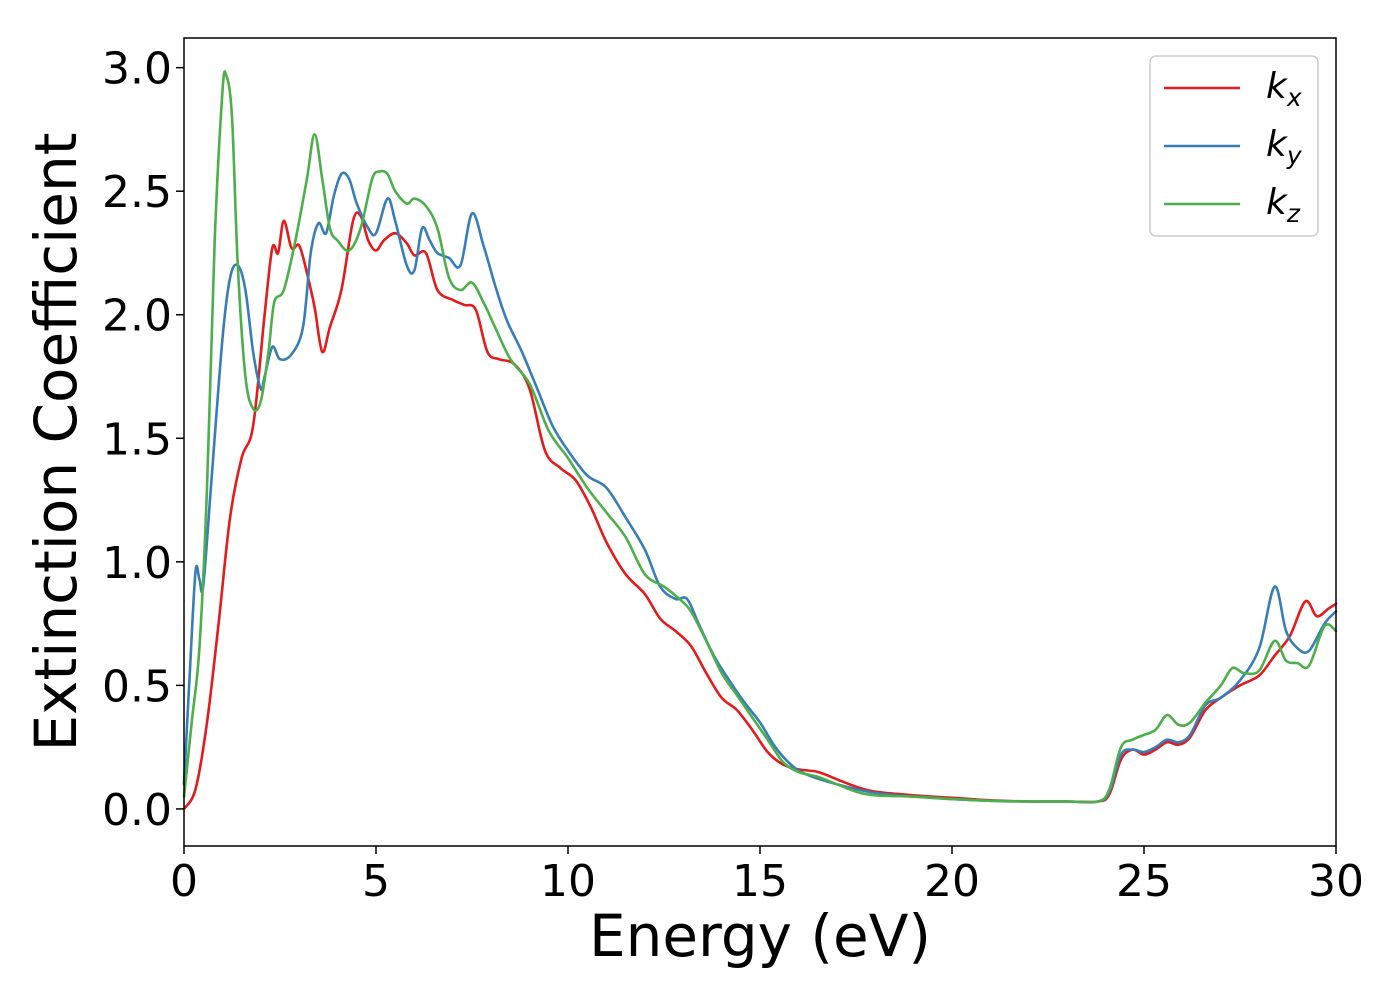 Image resolution: width=1400 pixels, height=1000 pixels. What do you see at coordinates (137, 316) in the screenshot?
I see `y-tick-label: 2.0` at bounding box center [137, 316].